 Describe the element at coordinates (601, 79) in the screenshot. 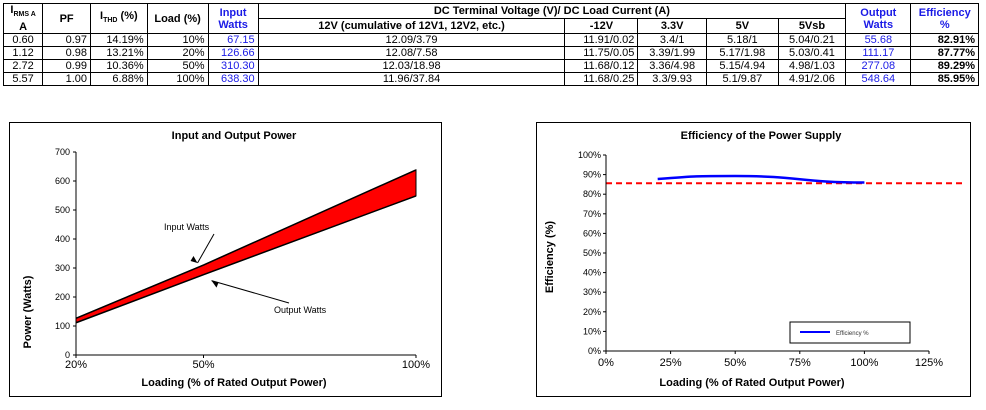

I see `vneg12-cell: 11.68/0.25` at that location.